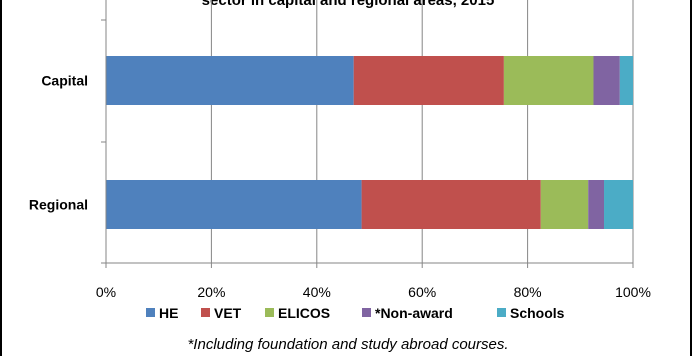 The width and height of the screenshot is (694, 356). I want to click on category-label: Regional, so click(58, 205).